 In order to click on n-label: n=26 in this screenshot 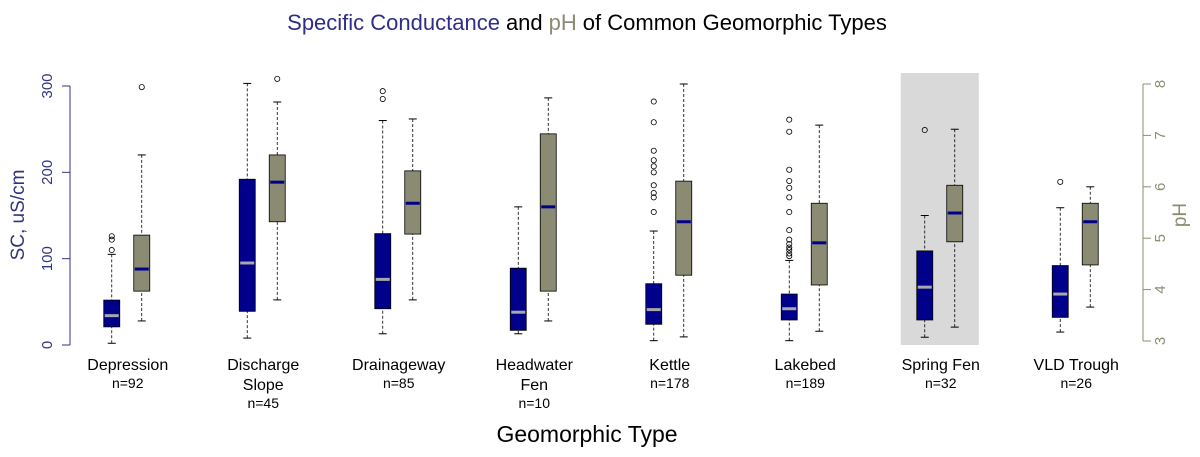, I will do `click(1076, 383)`.